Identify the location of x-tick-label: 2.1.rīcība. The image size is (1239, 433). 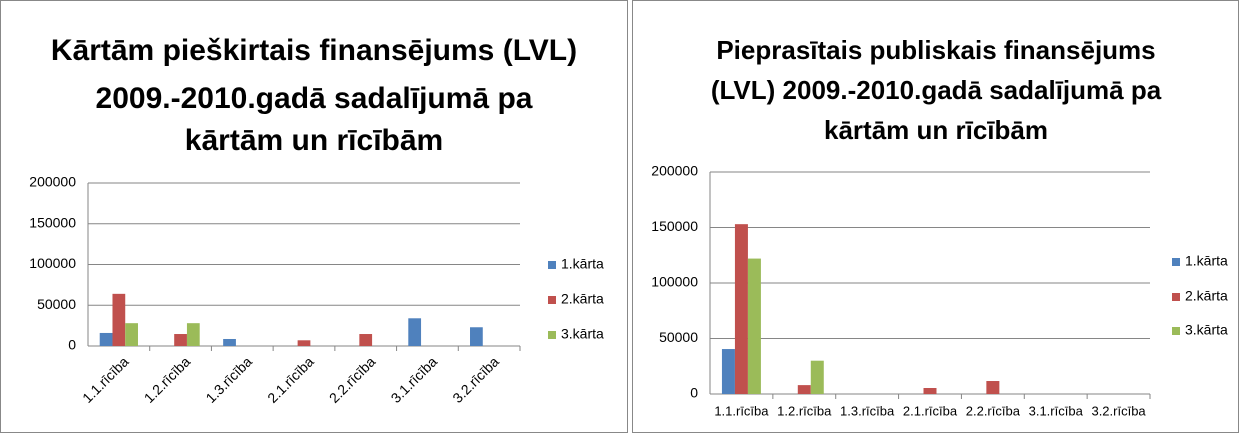
(930, 410).